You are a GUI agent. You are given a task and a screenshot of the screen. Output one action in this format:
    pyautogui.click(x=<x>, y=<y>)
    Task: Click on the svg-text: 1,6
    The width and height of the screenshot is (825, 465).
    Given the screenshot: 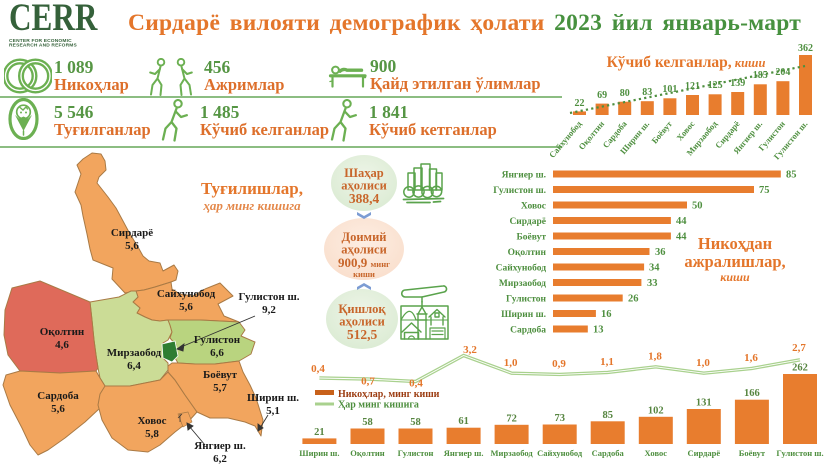 What is the action you would take?
    pyautogui.click(x=751, y=358)
    